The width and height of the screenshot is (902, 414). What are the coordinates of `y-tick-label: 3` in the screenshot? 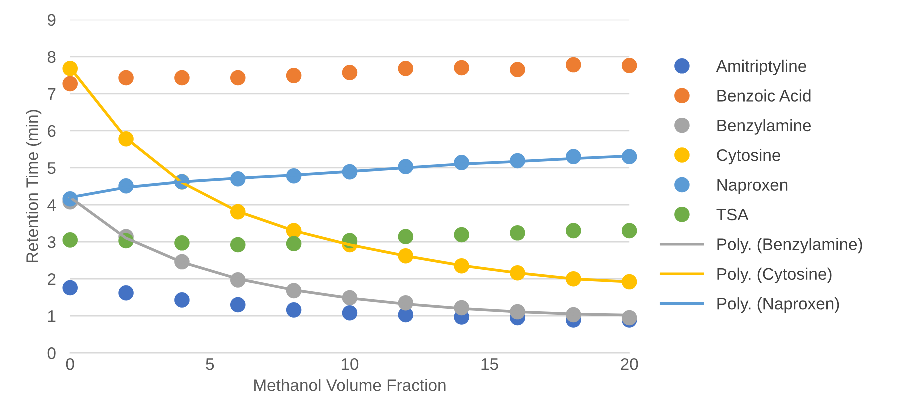 It's located at (52, 242).